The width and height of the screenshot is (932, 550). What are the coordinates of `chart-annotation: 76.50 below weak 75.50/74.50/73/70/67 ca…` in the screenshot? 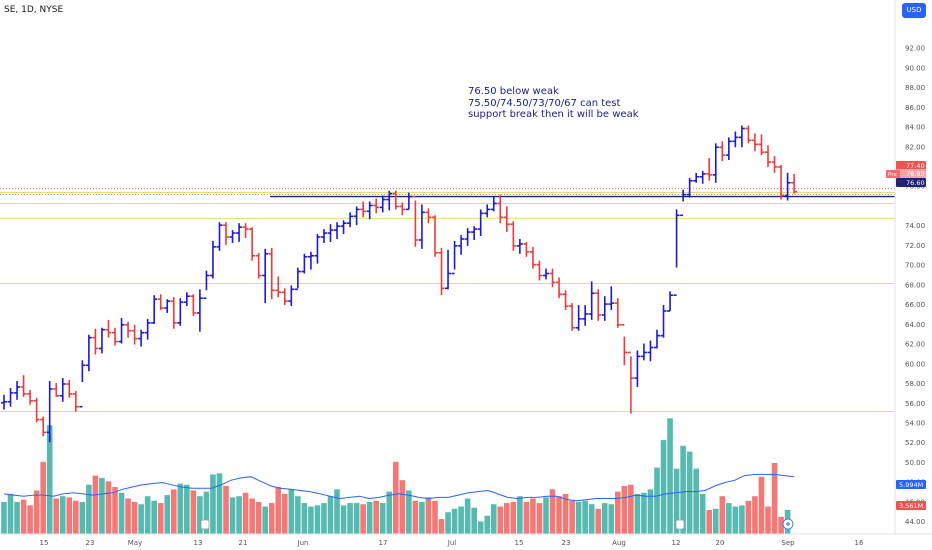 It's located at (553, 103).